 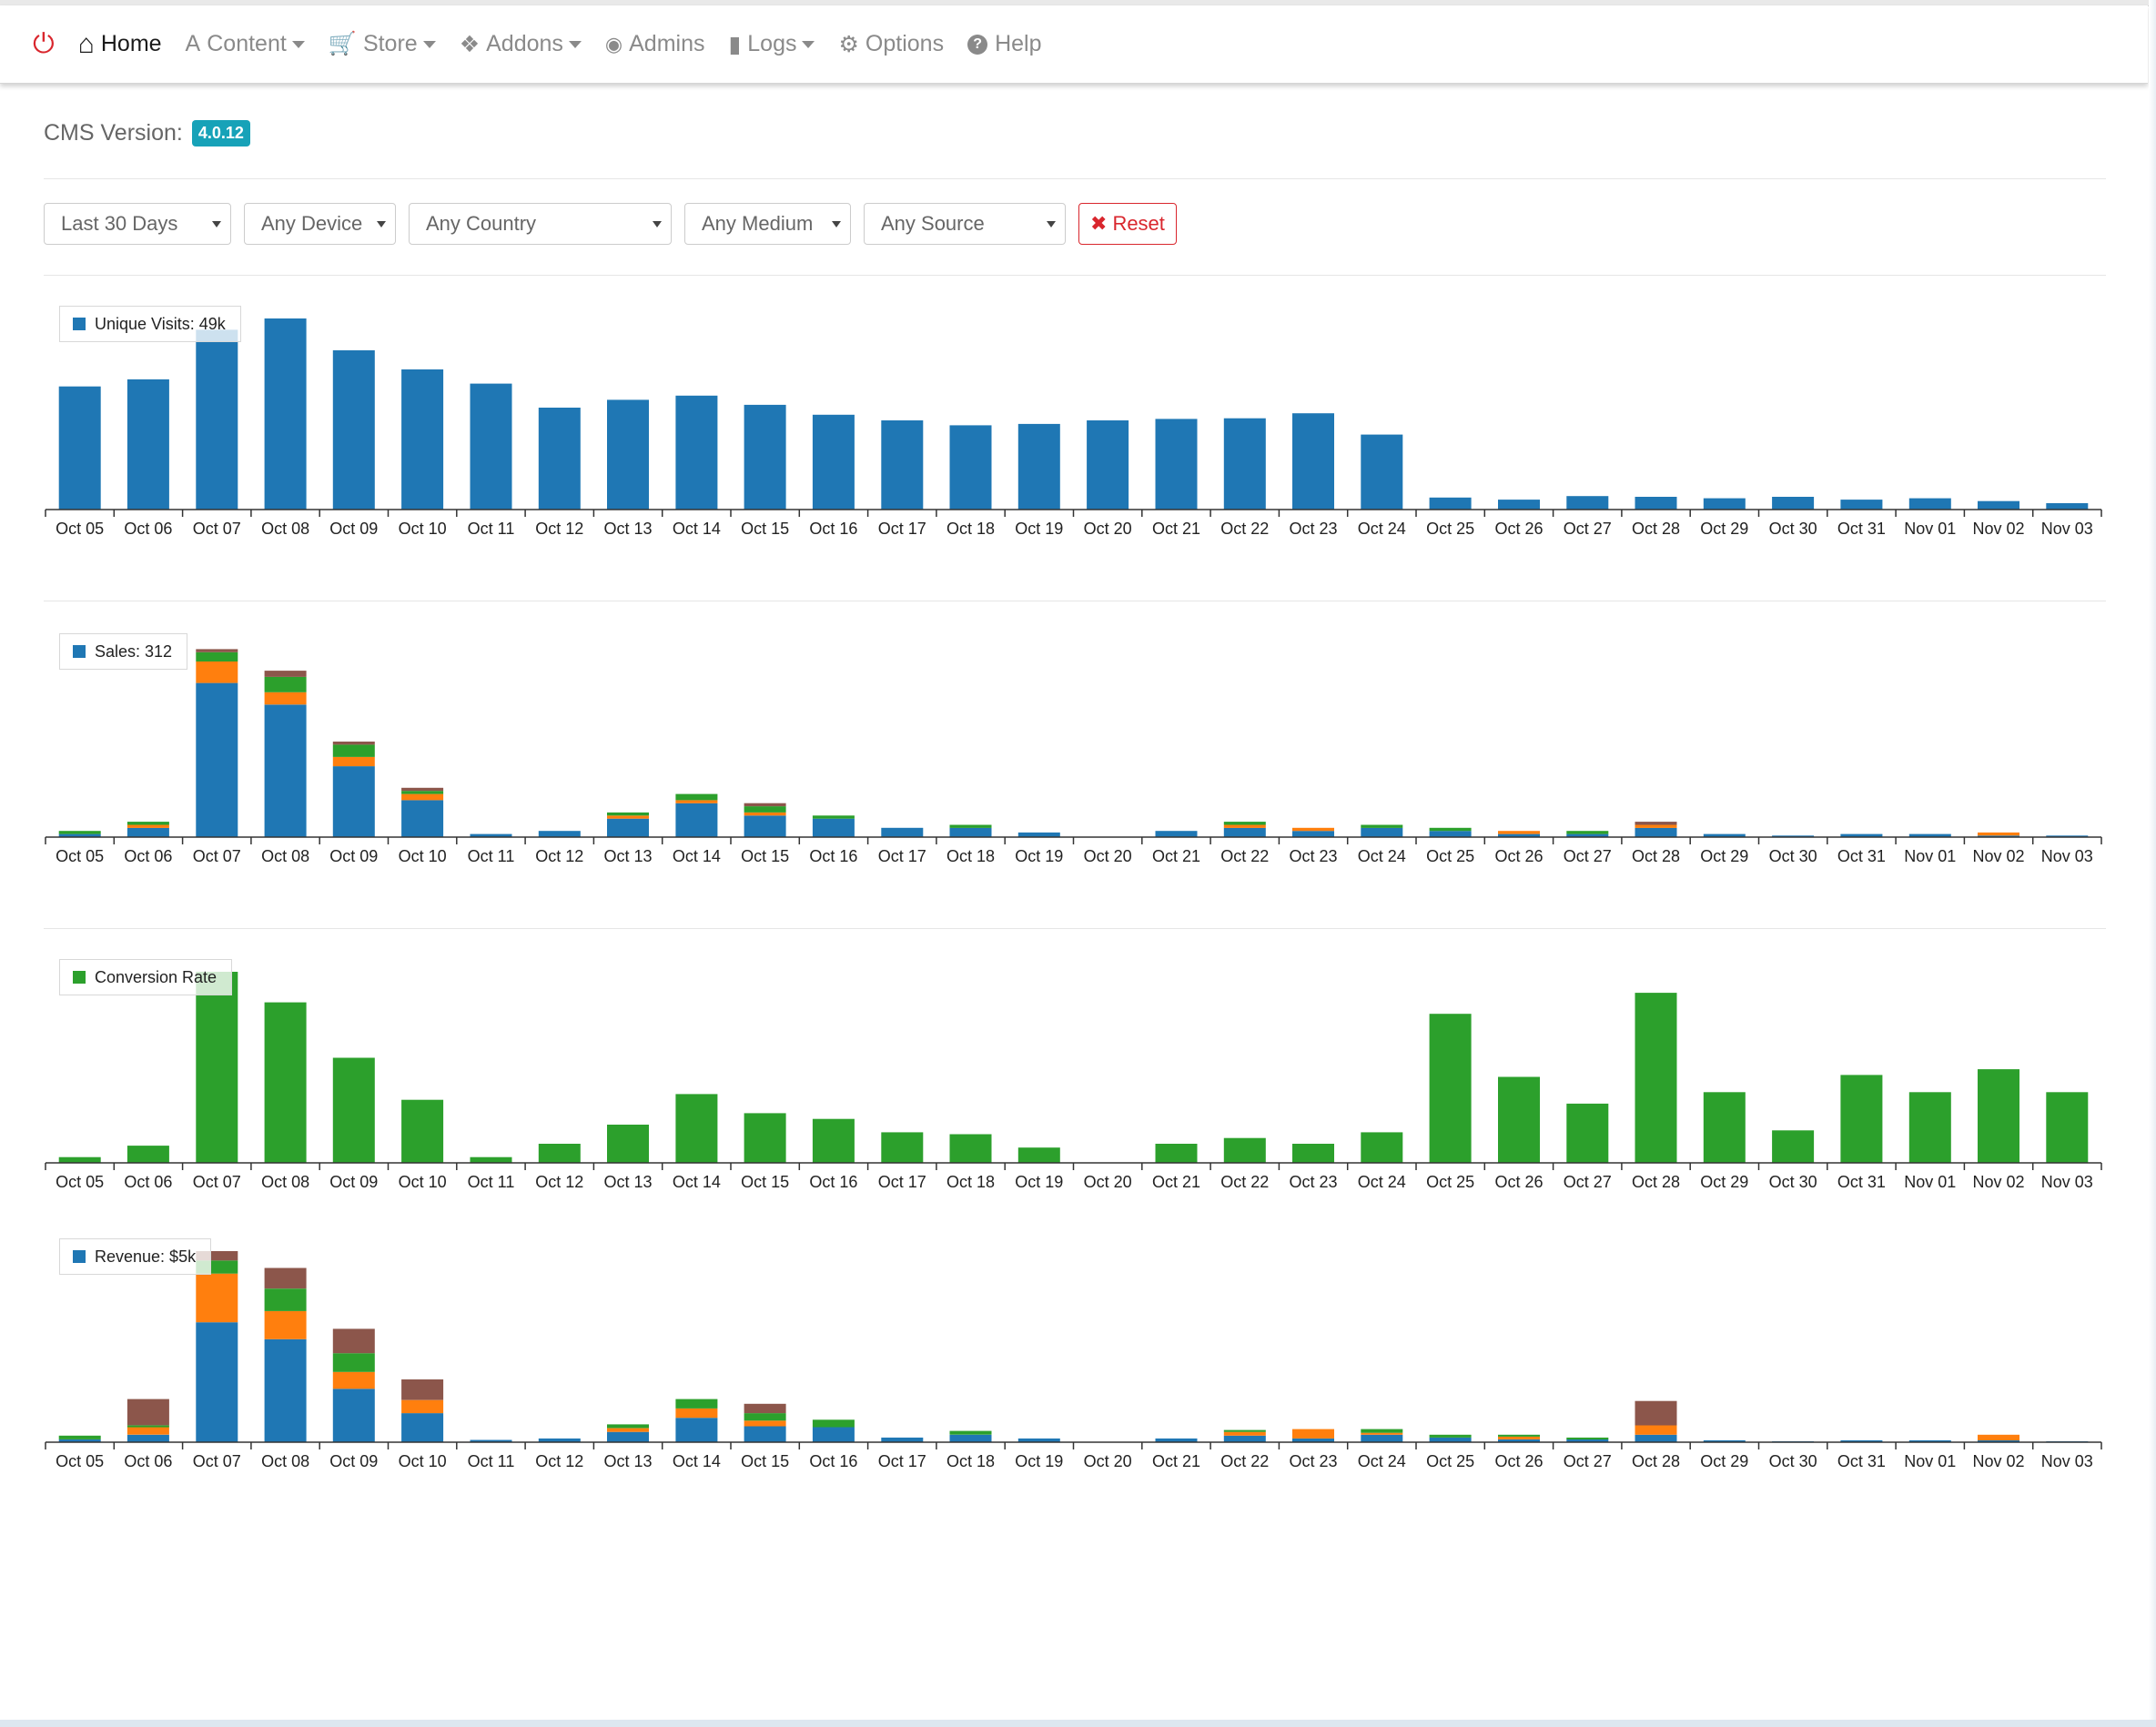 I want to click on power-icon: ⏻, so click(x=44, y=43).